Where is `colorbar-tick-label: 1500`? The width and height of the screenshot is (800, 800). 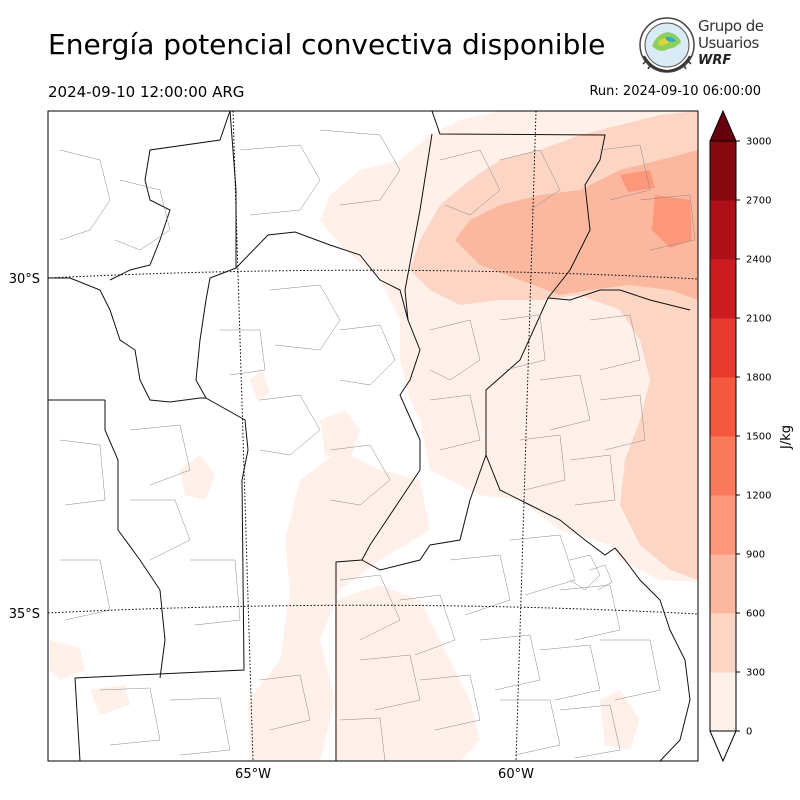 colorbar-tick-label: 1500 is located at coordinates (758, 437).